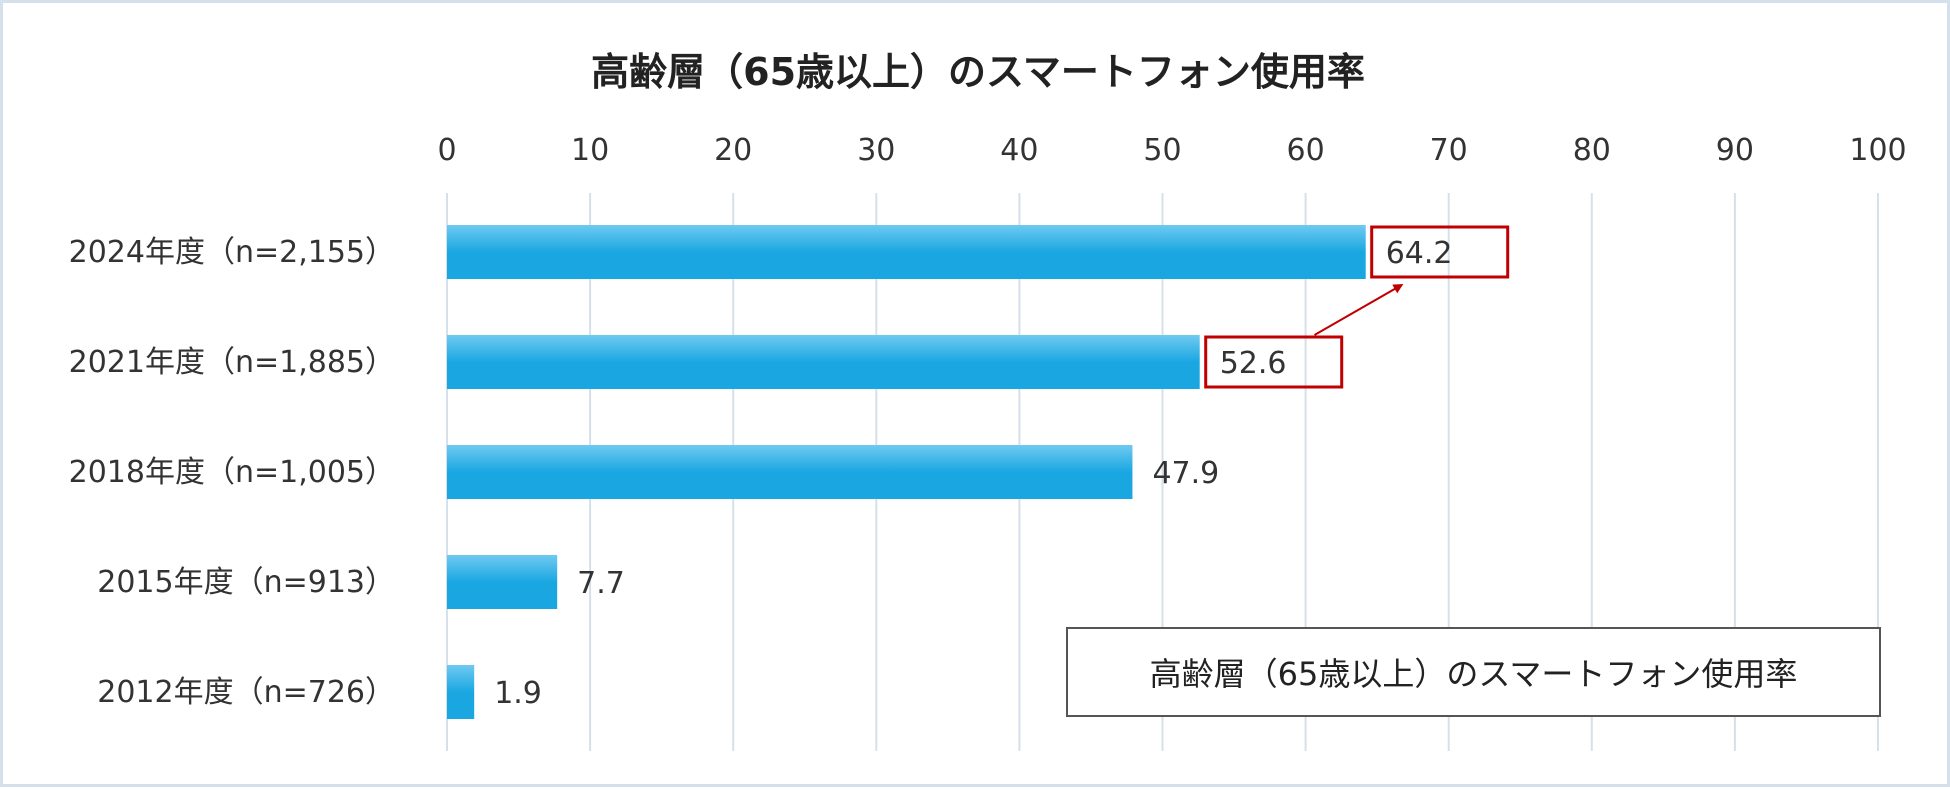 The image size is (1950, 790). What do you see at coordinates (246, 582) in the screenshot?
I see `category-label: 2015年度（n=913）` at bounding box center [246, 582].